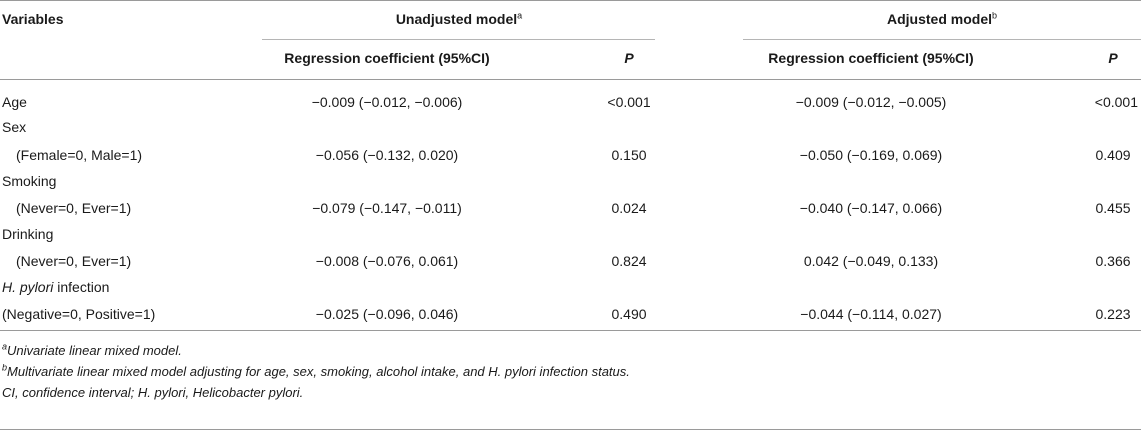 This screenshot has height=430, width=1141. I want to click on row-coef-unadjusted: −0.025 (−0.096, 0.046), so click(387, 314).